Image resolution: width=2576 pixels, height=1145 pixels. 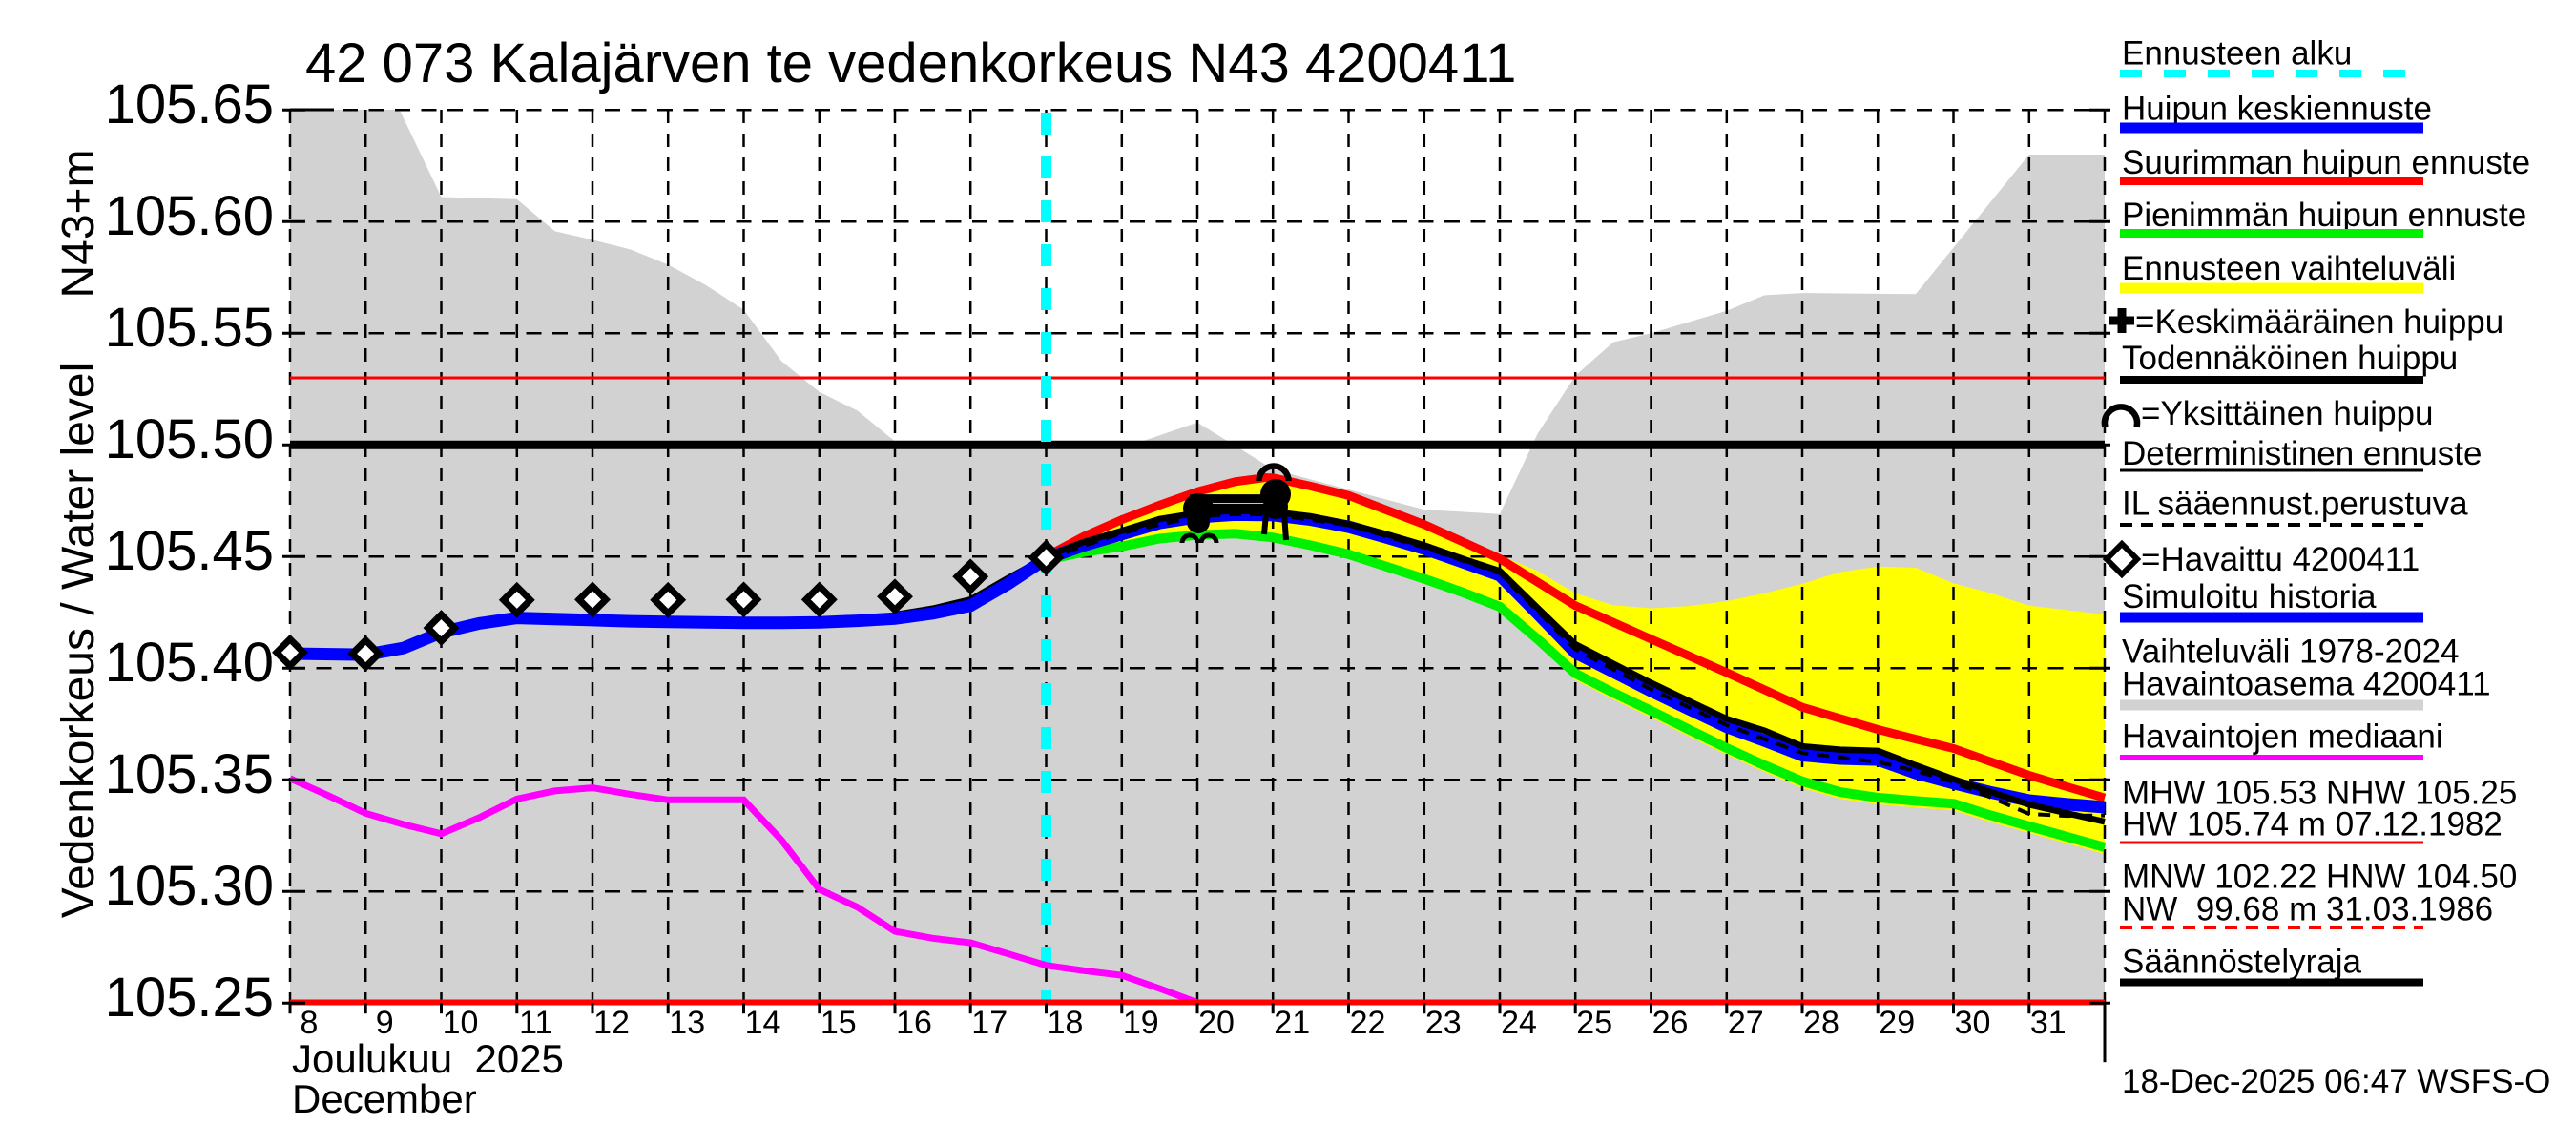 What do you see at coordinates (1141, 1023) in the screenshot?
I see `svg-text: 19` at bounding box center [1141, 1023].